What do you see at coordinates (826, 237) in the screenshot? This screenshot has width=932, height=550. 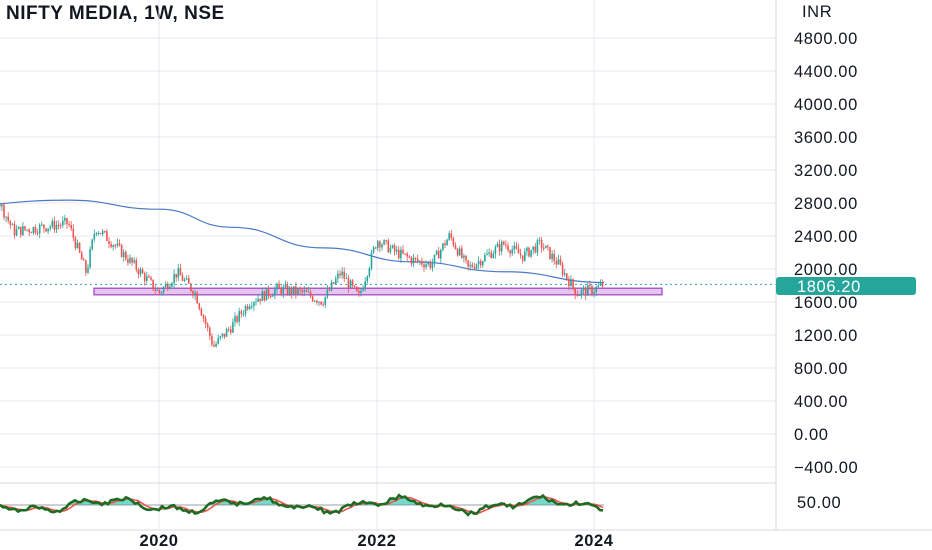 I see `price-tick-label: 2400.00` at bounding box center [826, 237].